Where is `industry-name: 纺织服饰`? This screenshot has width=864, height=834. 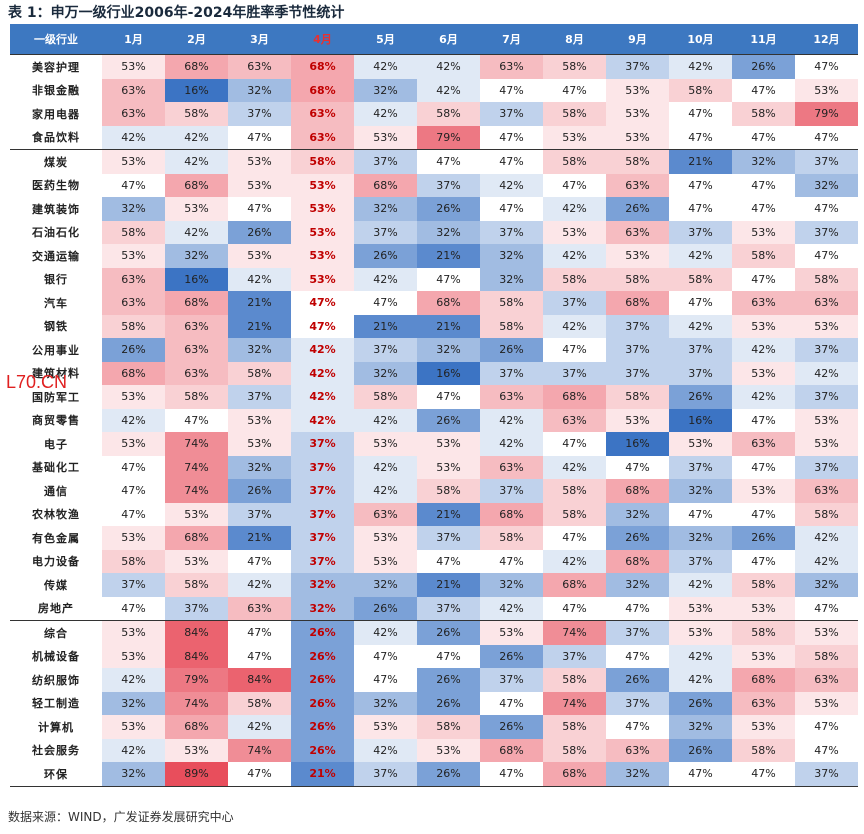
industry-name: 纺织服饰 is located at coordinates (56, 680).